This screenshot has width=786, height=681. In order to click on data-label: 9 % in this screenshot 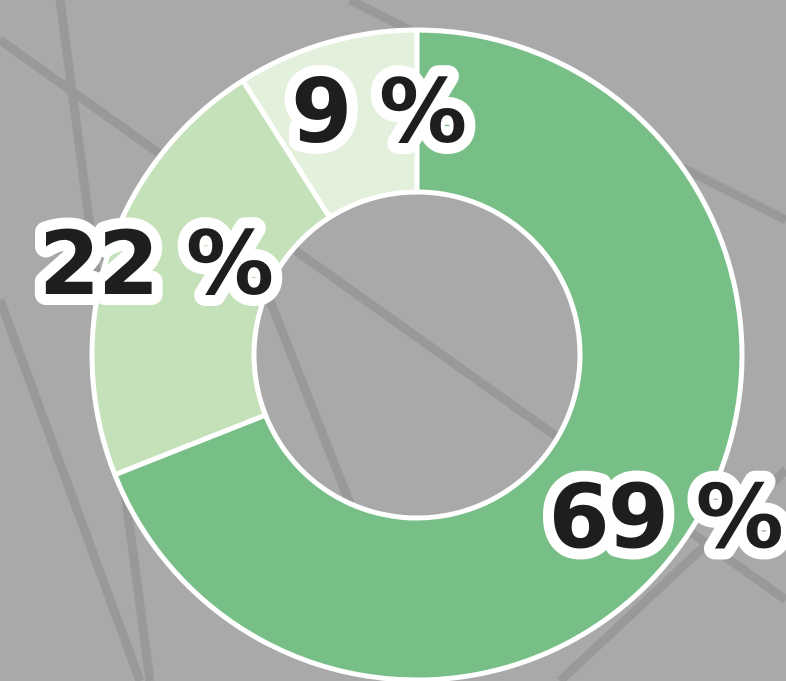, I will do `click(378, 111)`.